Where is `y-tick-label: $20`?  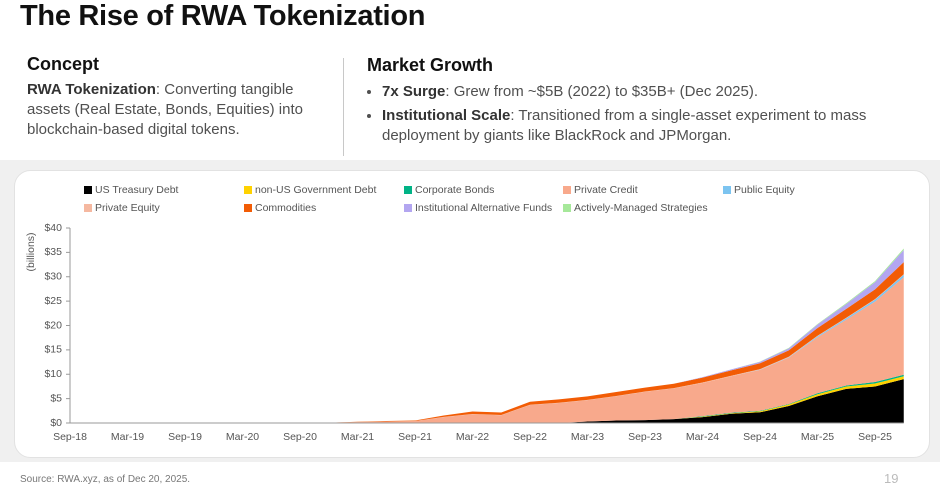 y-tick-label: $20 is located at coordinates (53, 325).